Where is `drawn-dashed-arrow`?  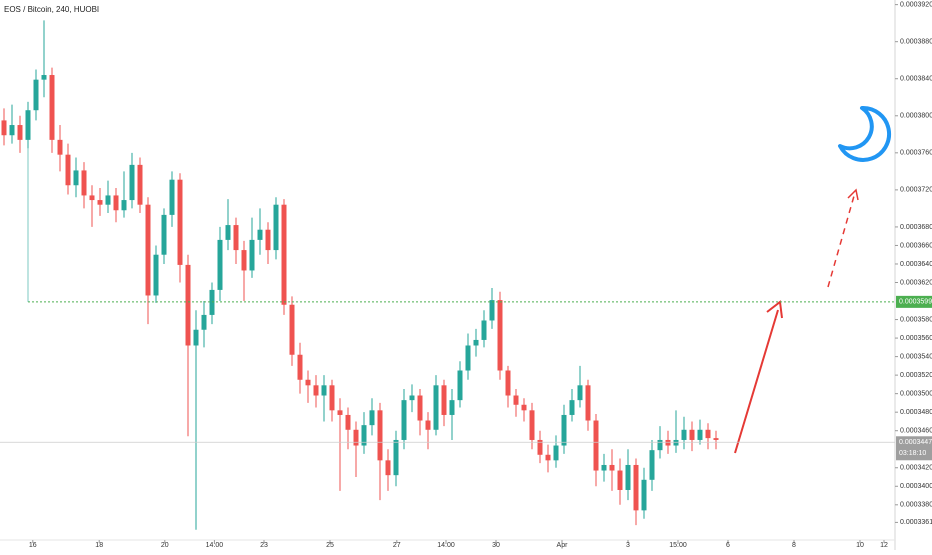 drawn-dashed-arrow is located at coordinates (841, 241).